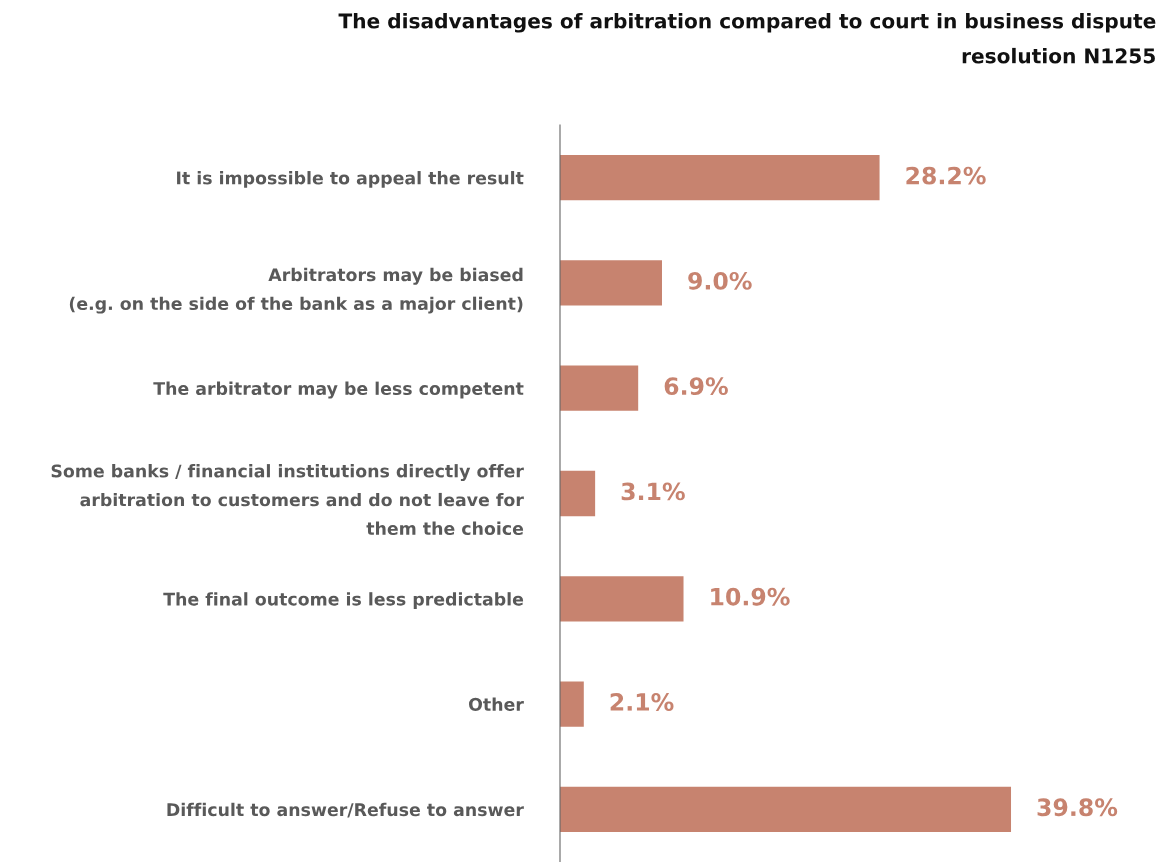  What do you see at coordinates (350, 179) in the screenshot?
I see `y-tick-label: It is impossible to appeal the result` at bounding box center [350, 179].